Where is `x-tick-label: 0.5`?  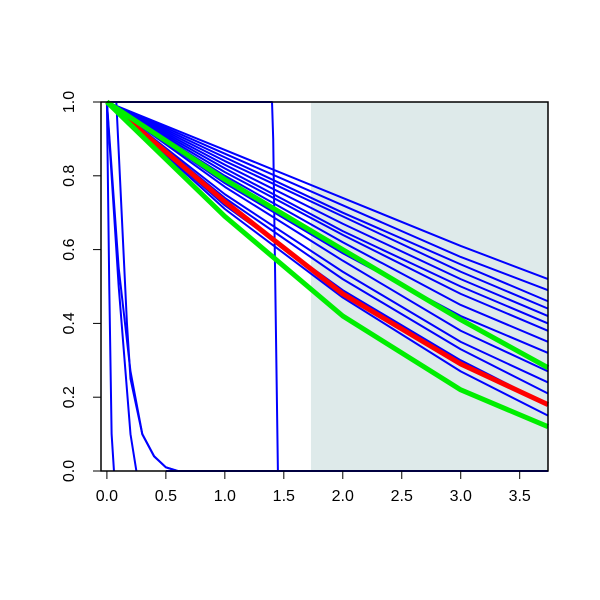
x-tick-label: 0.5 is located at coordinates (166, 496).